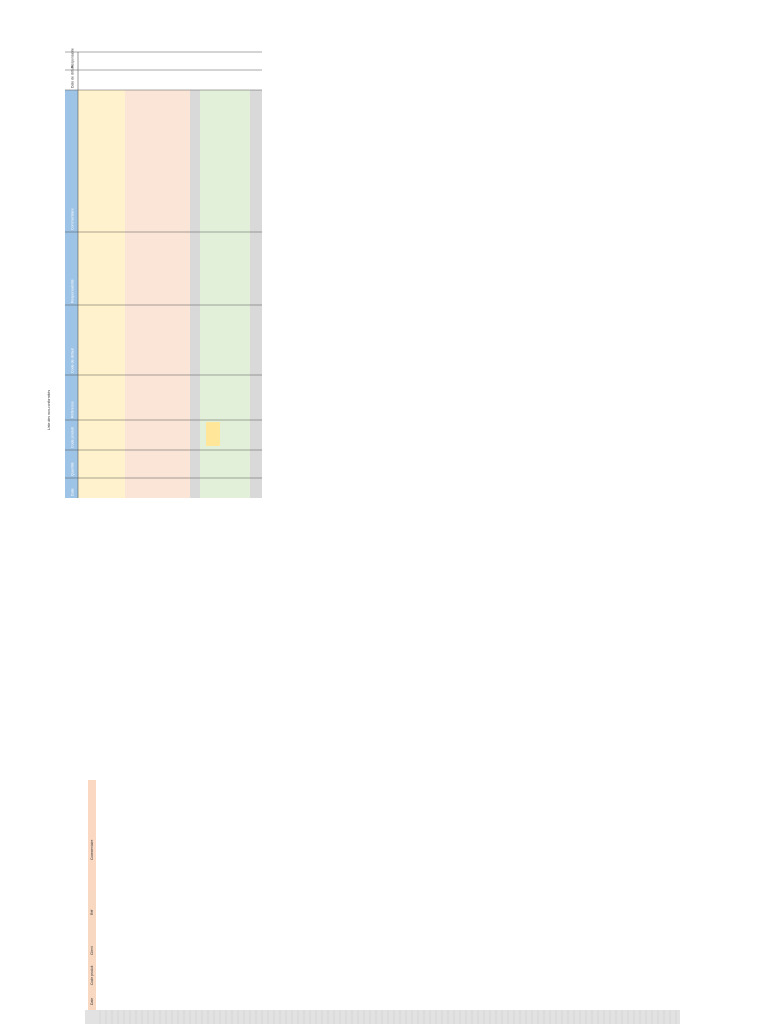 This screenshot has width=768, height=1024. I want to click on title: Liste des non-conformités, so click(49, 410).